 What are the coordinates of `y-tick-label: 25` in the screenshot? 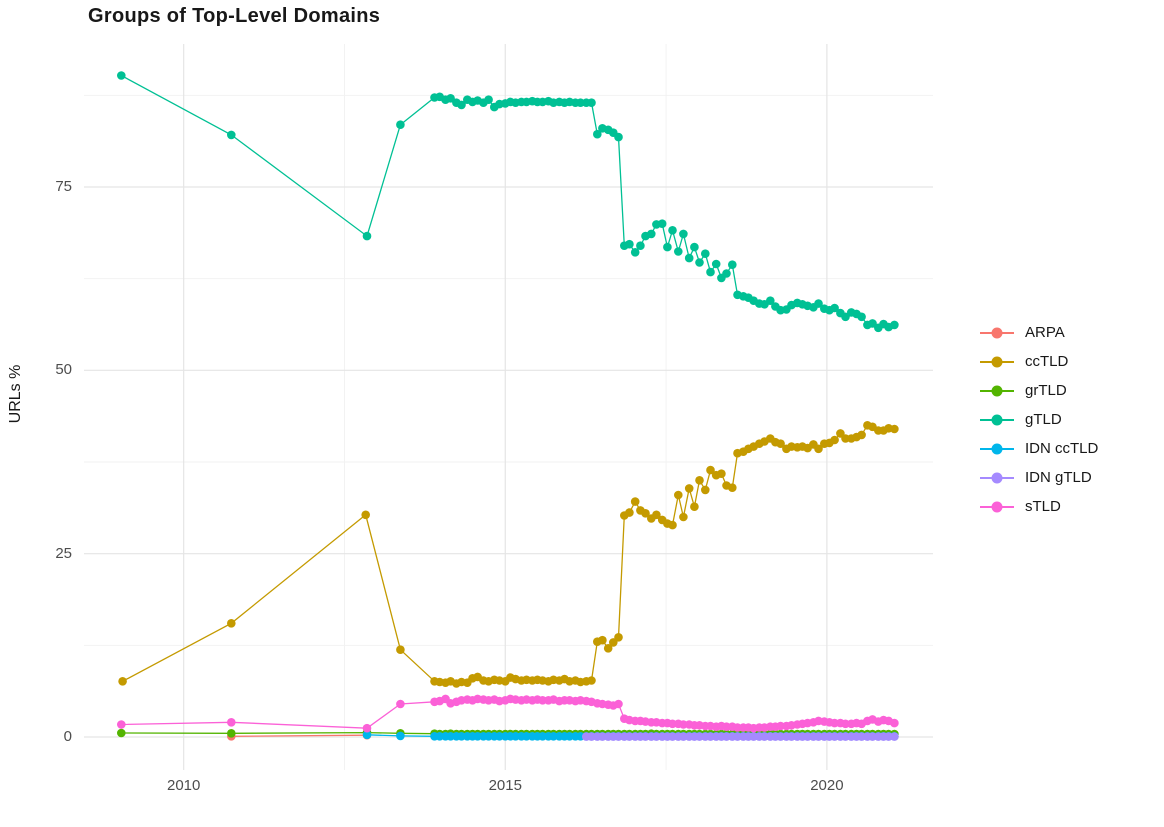 It's located at (63, 553).